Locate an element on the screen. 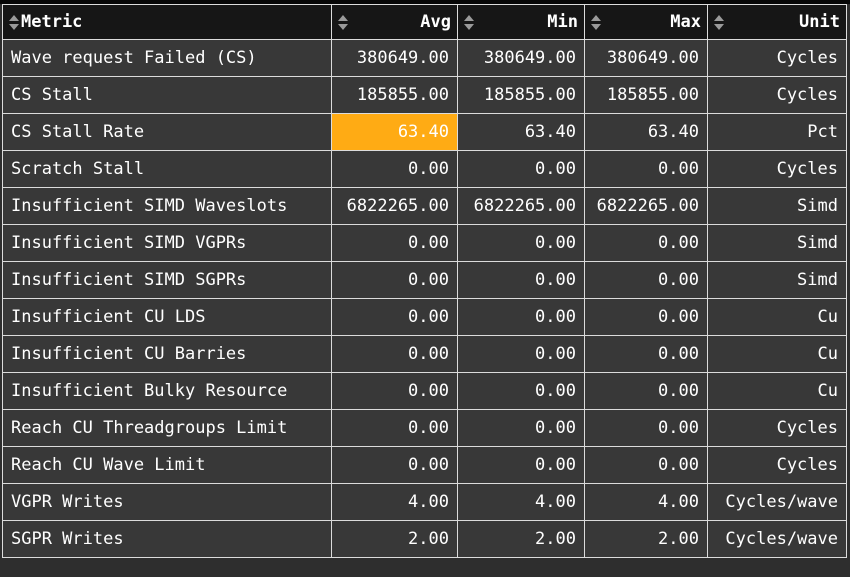 The width and height of the screenshot is (850, 577). table-row: Scratch Stall 0.00 0.00 0.00 Cycles is located at coordinates (424, 169).